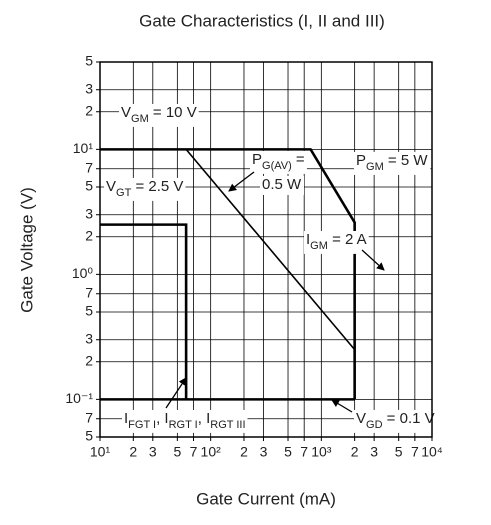 This screenshot has height=525, width=491. What do you see at coordinates (83, 273) in the screenshot?
I see `y-tick-label: 10⁰` at bounding box center [83, 273].